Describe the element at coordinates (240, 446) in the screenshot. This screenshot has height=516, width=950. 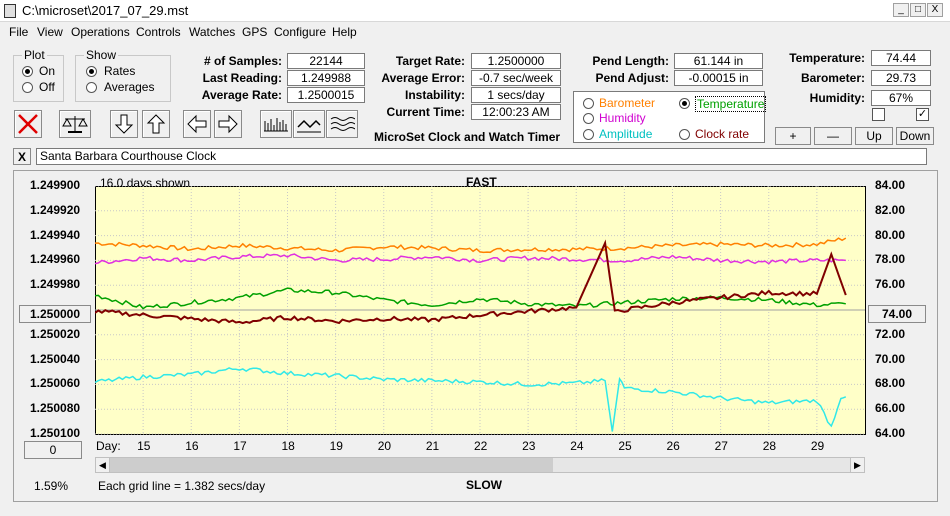
I see `x-tick: 17` at that location.